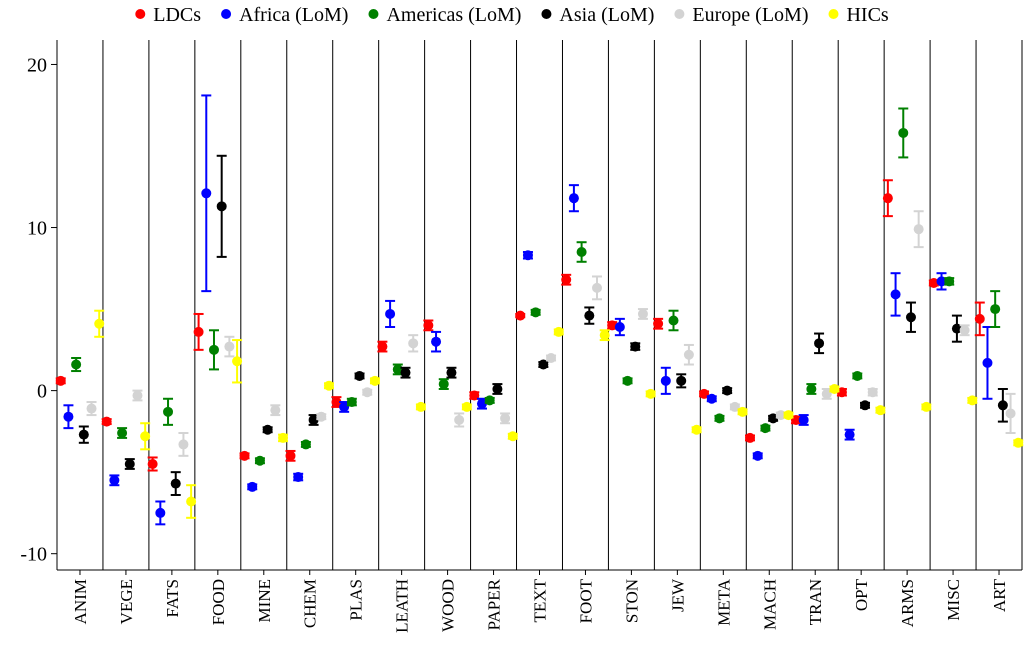 Image resolution: width=1024 pixels, height=645 pixels. What do you see at coordinates (677, 595) in the screenshot?
I see `x-tick-label: JEW` at bounding box center [677, 595].